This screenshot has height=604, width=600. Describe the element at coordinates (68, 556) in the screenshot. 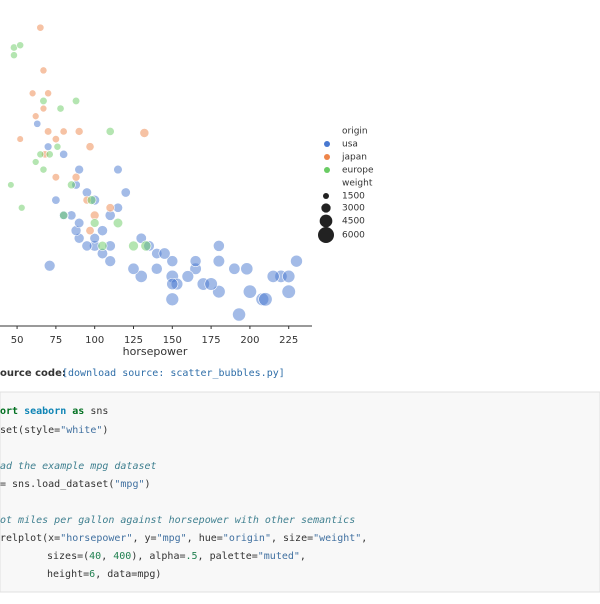

I see `code-token: sizes=(` at that location.